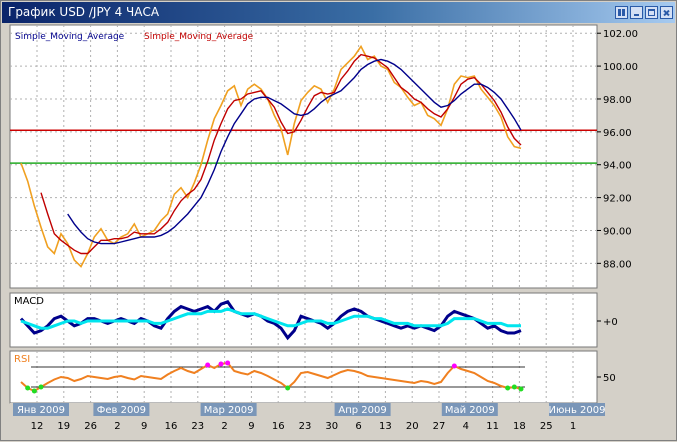  What do you see at coordinates (70, 37) in the screenshot?
I see `legend-sma-1: Simple_Moving_Average` at bounding box center [70, 37].